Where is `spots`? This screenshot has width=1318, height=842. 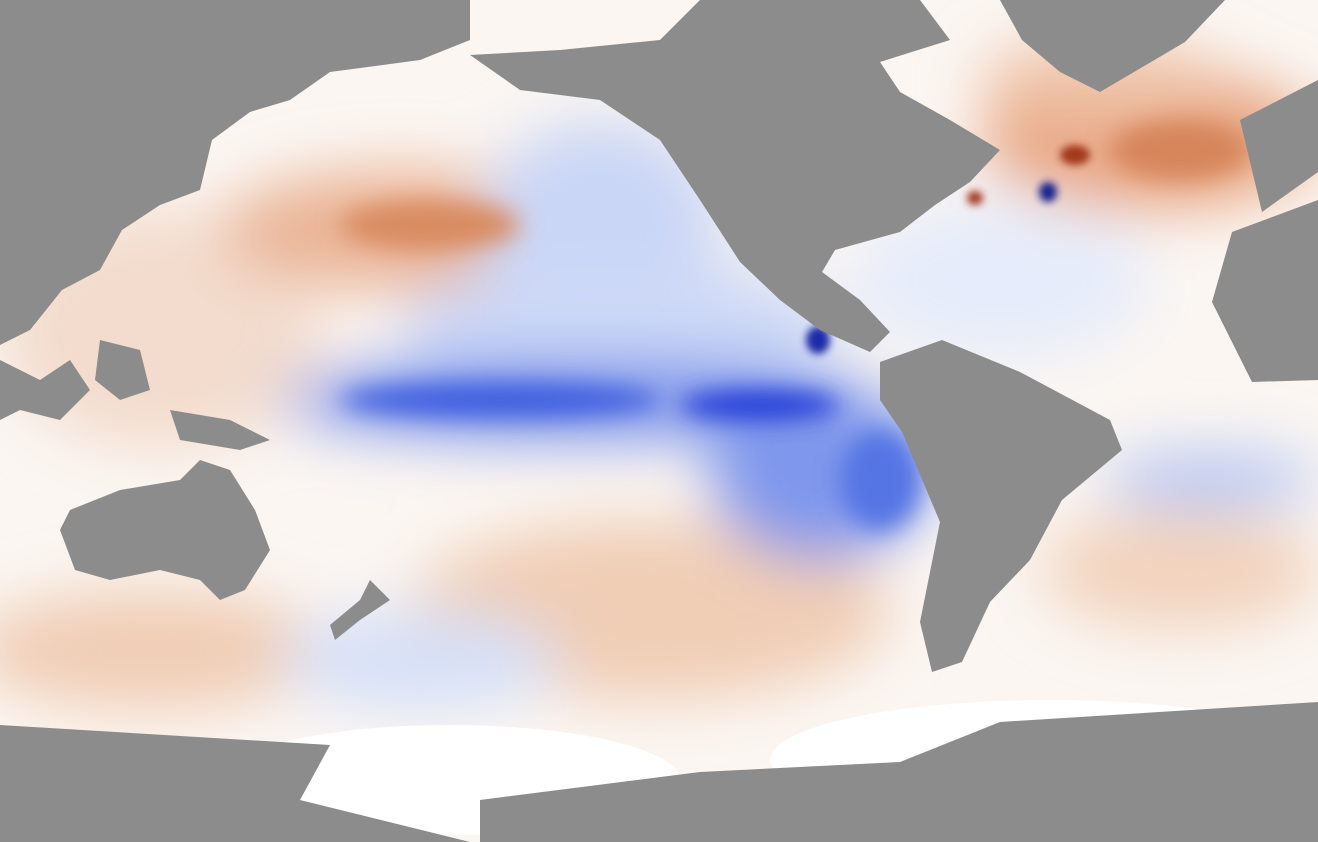
spots is located at coordinates (948, 249).